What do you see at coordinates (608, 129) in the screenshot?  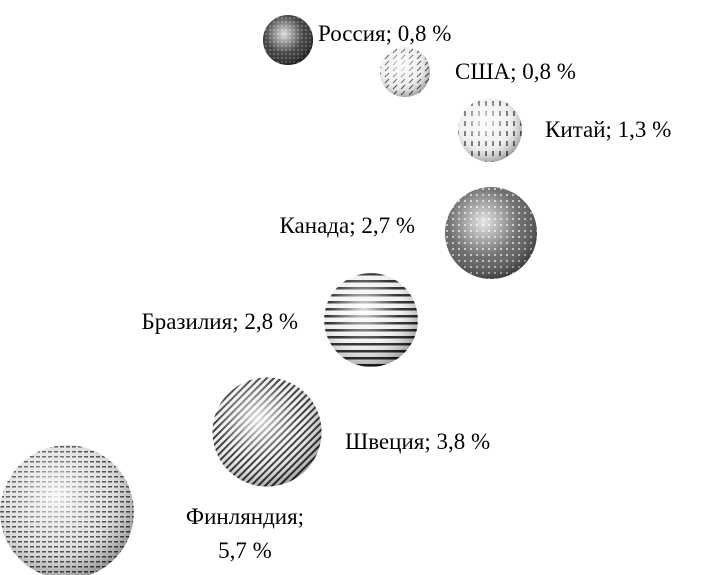 I see `data-label: Китай; 1,3 %` at bounding box center [608, 129].